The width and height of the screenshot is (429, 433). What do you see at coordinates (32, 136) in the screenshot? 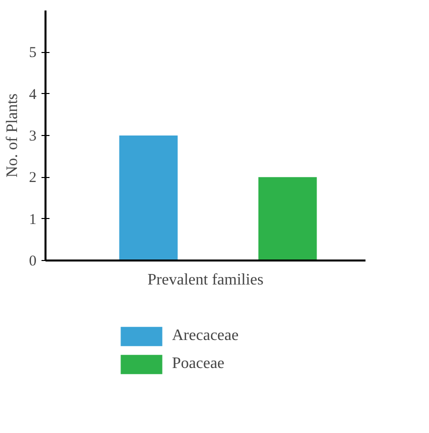
I see `y-tick-label: 3` at bounding box center [32, 136].